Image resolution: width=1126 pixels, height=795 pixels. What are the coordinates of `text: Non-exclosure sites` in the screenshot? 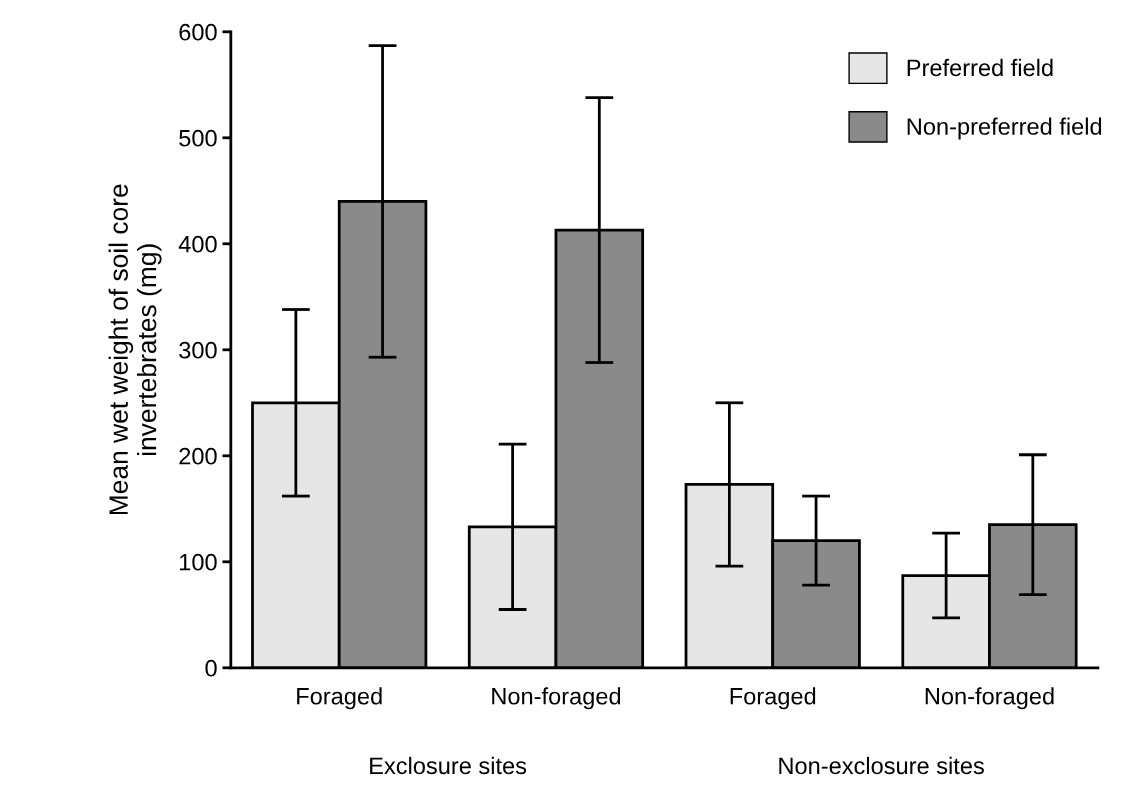 It's located at (881, 765).